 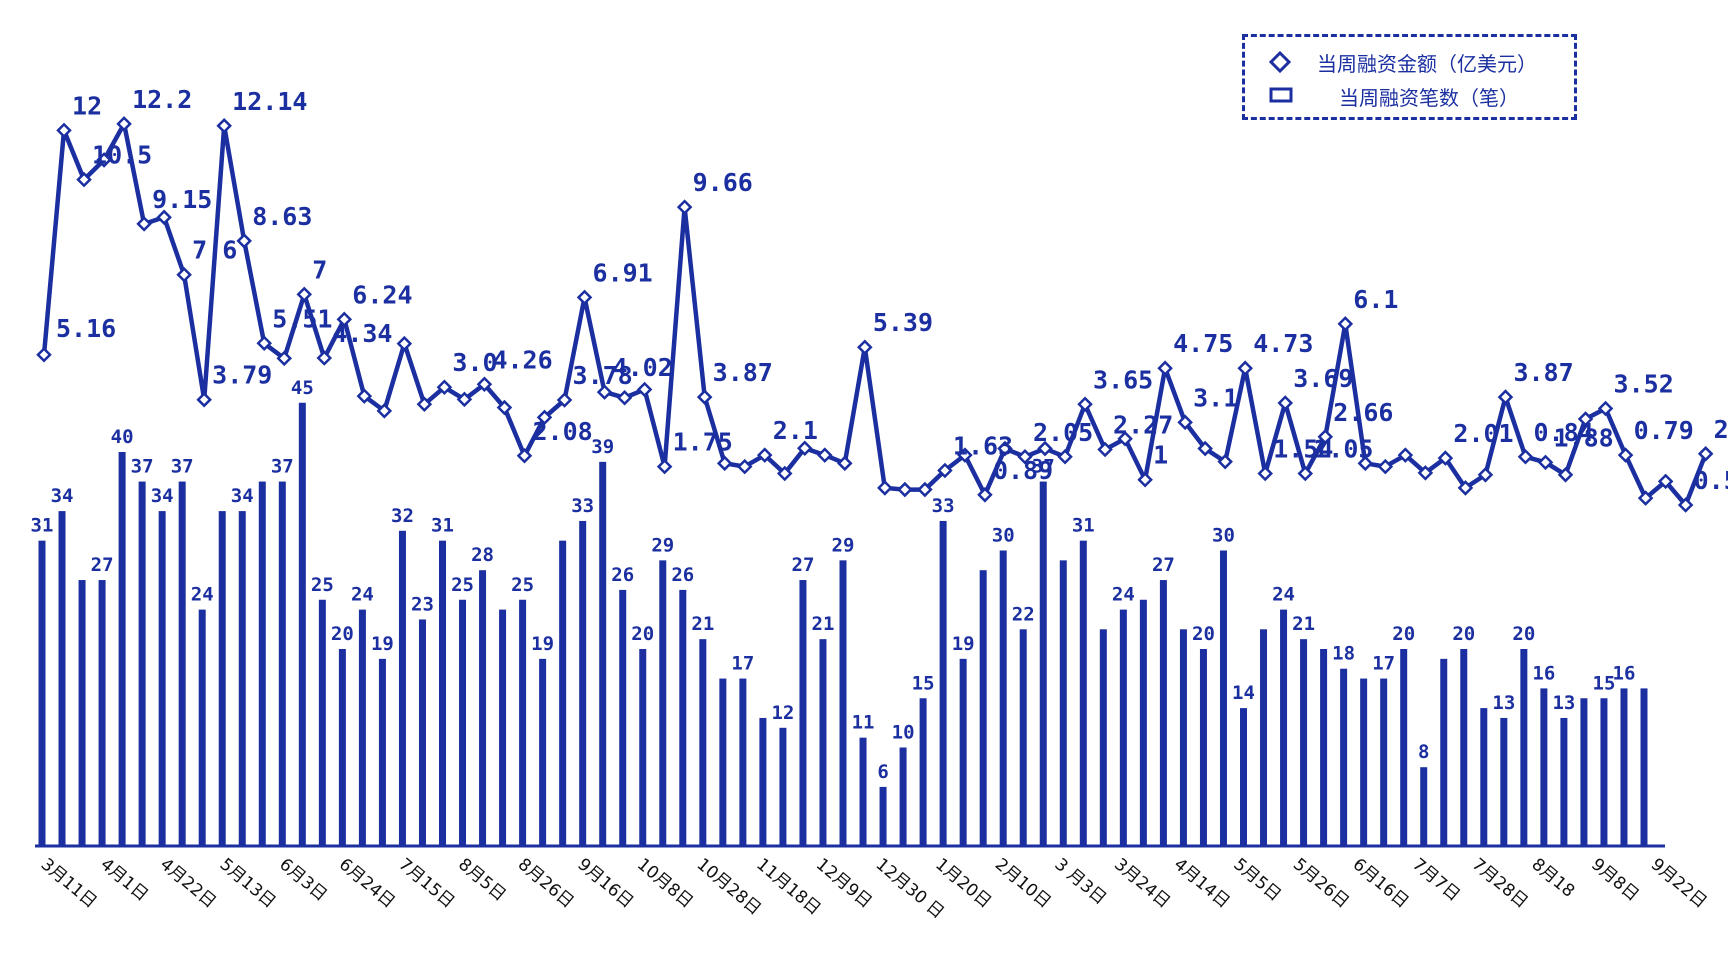 I want to click on bar-value-label: 30, so click(x=1223, y=536).